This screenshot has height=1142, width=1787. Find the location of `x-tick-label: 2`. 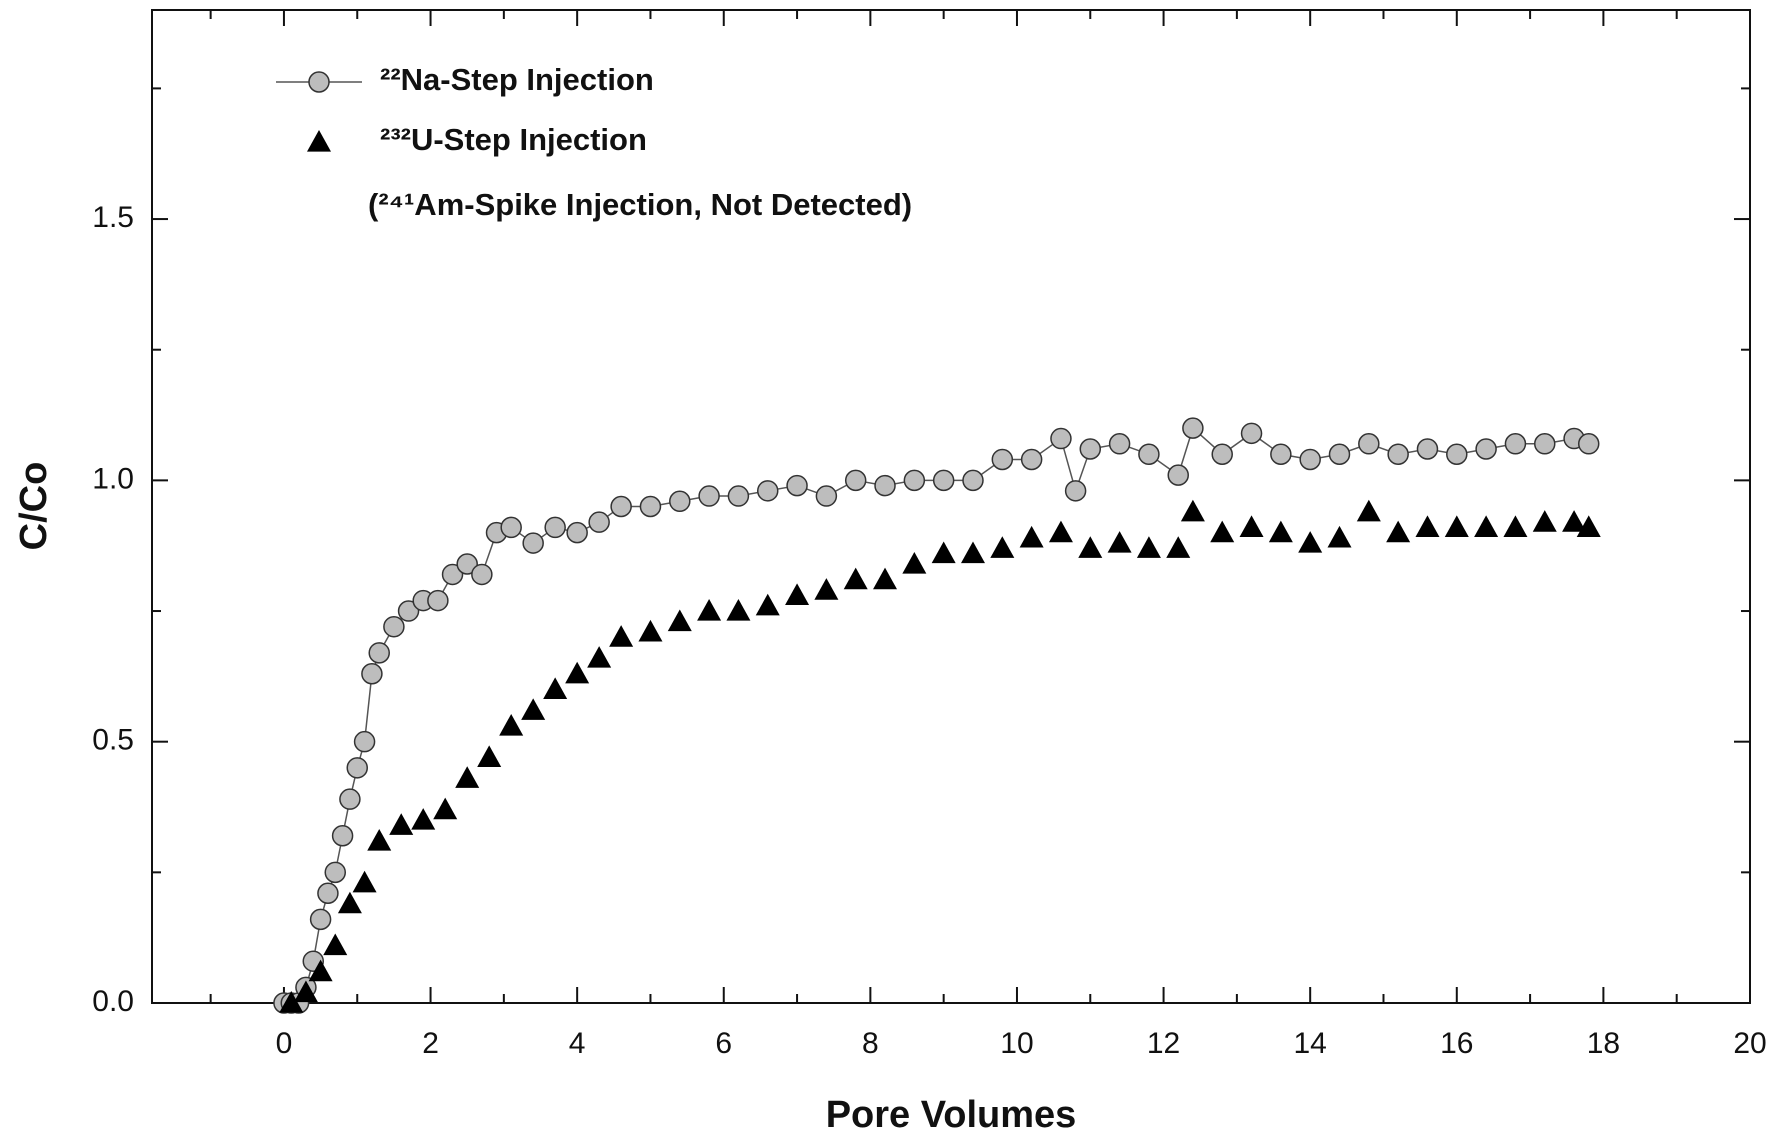

x-tick-label: 2 is located at coordinates (430, 1043).